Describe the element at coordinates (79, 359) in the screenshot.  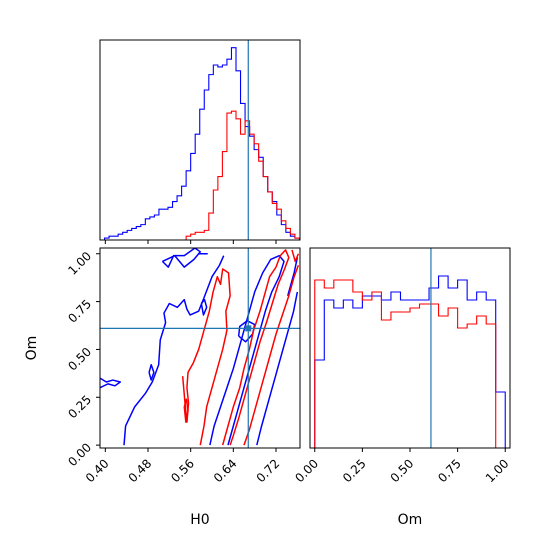
I see `contour-H0-Om-ytick-label: 0.50` at that location.